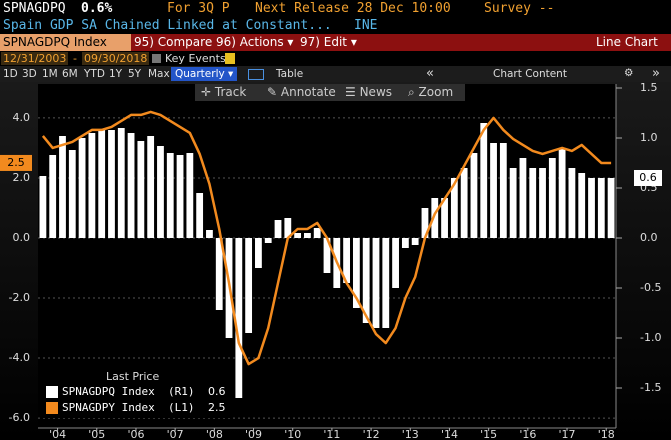 This screenshot has height=440, width=671. I want to click on chart-tools: ✛ Track ✎ Annotate ☰ News ⌕ Zoom, so click(330, 92).